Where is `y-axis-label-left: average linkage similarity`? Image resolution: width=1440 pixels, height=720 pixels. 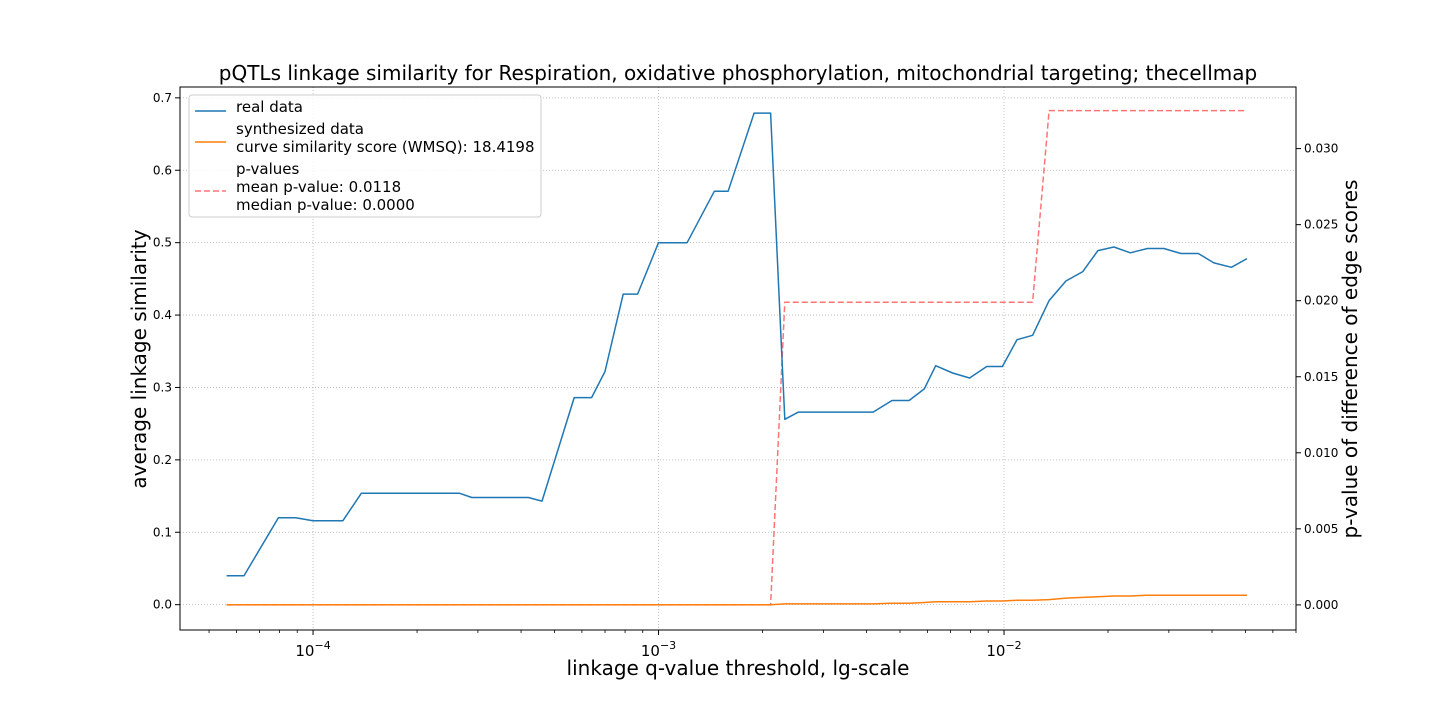
y-axis-label-left: average linkage similarity is located at coordinates (139, 358).